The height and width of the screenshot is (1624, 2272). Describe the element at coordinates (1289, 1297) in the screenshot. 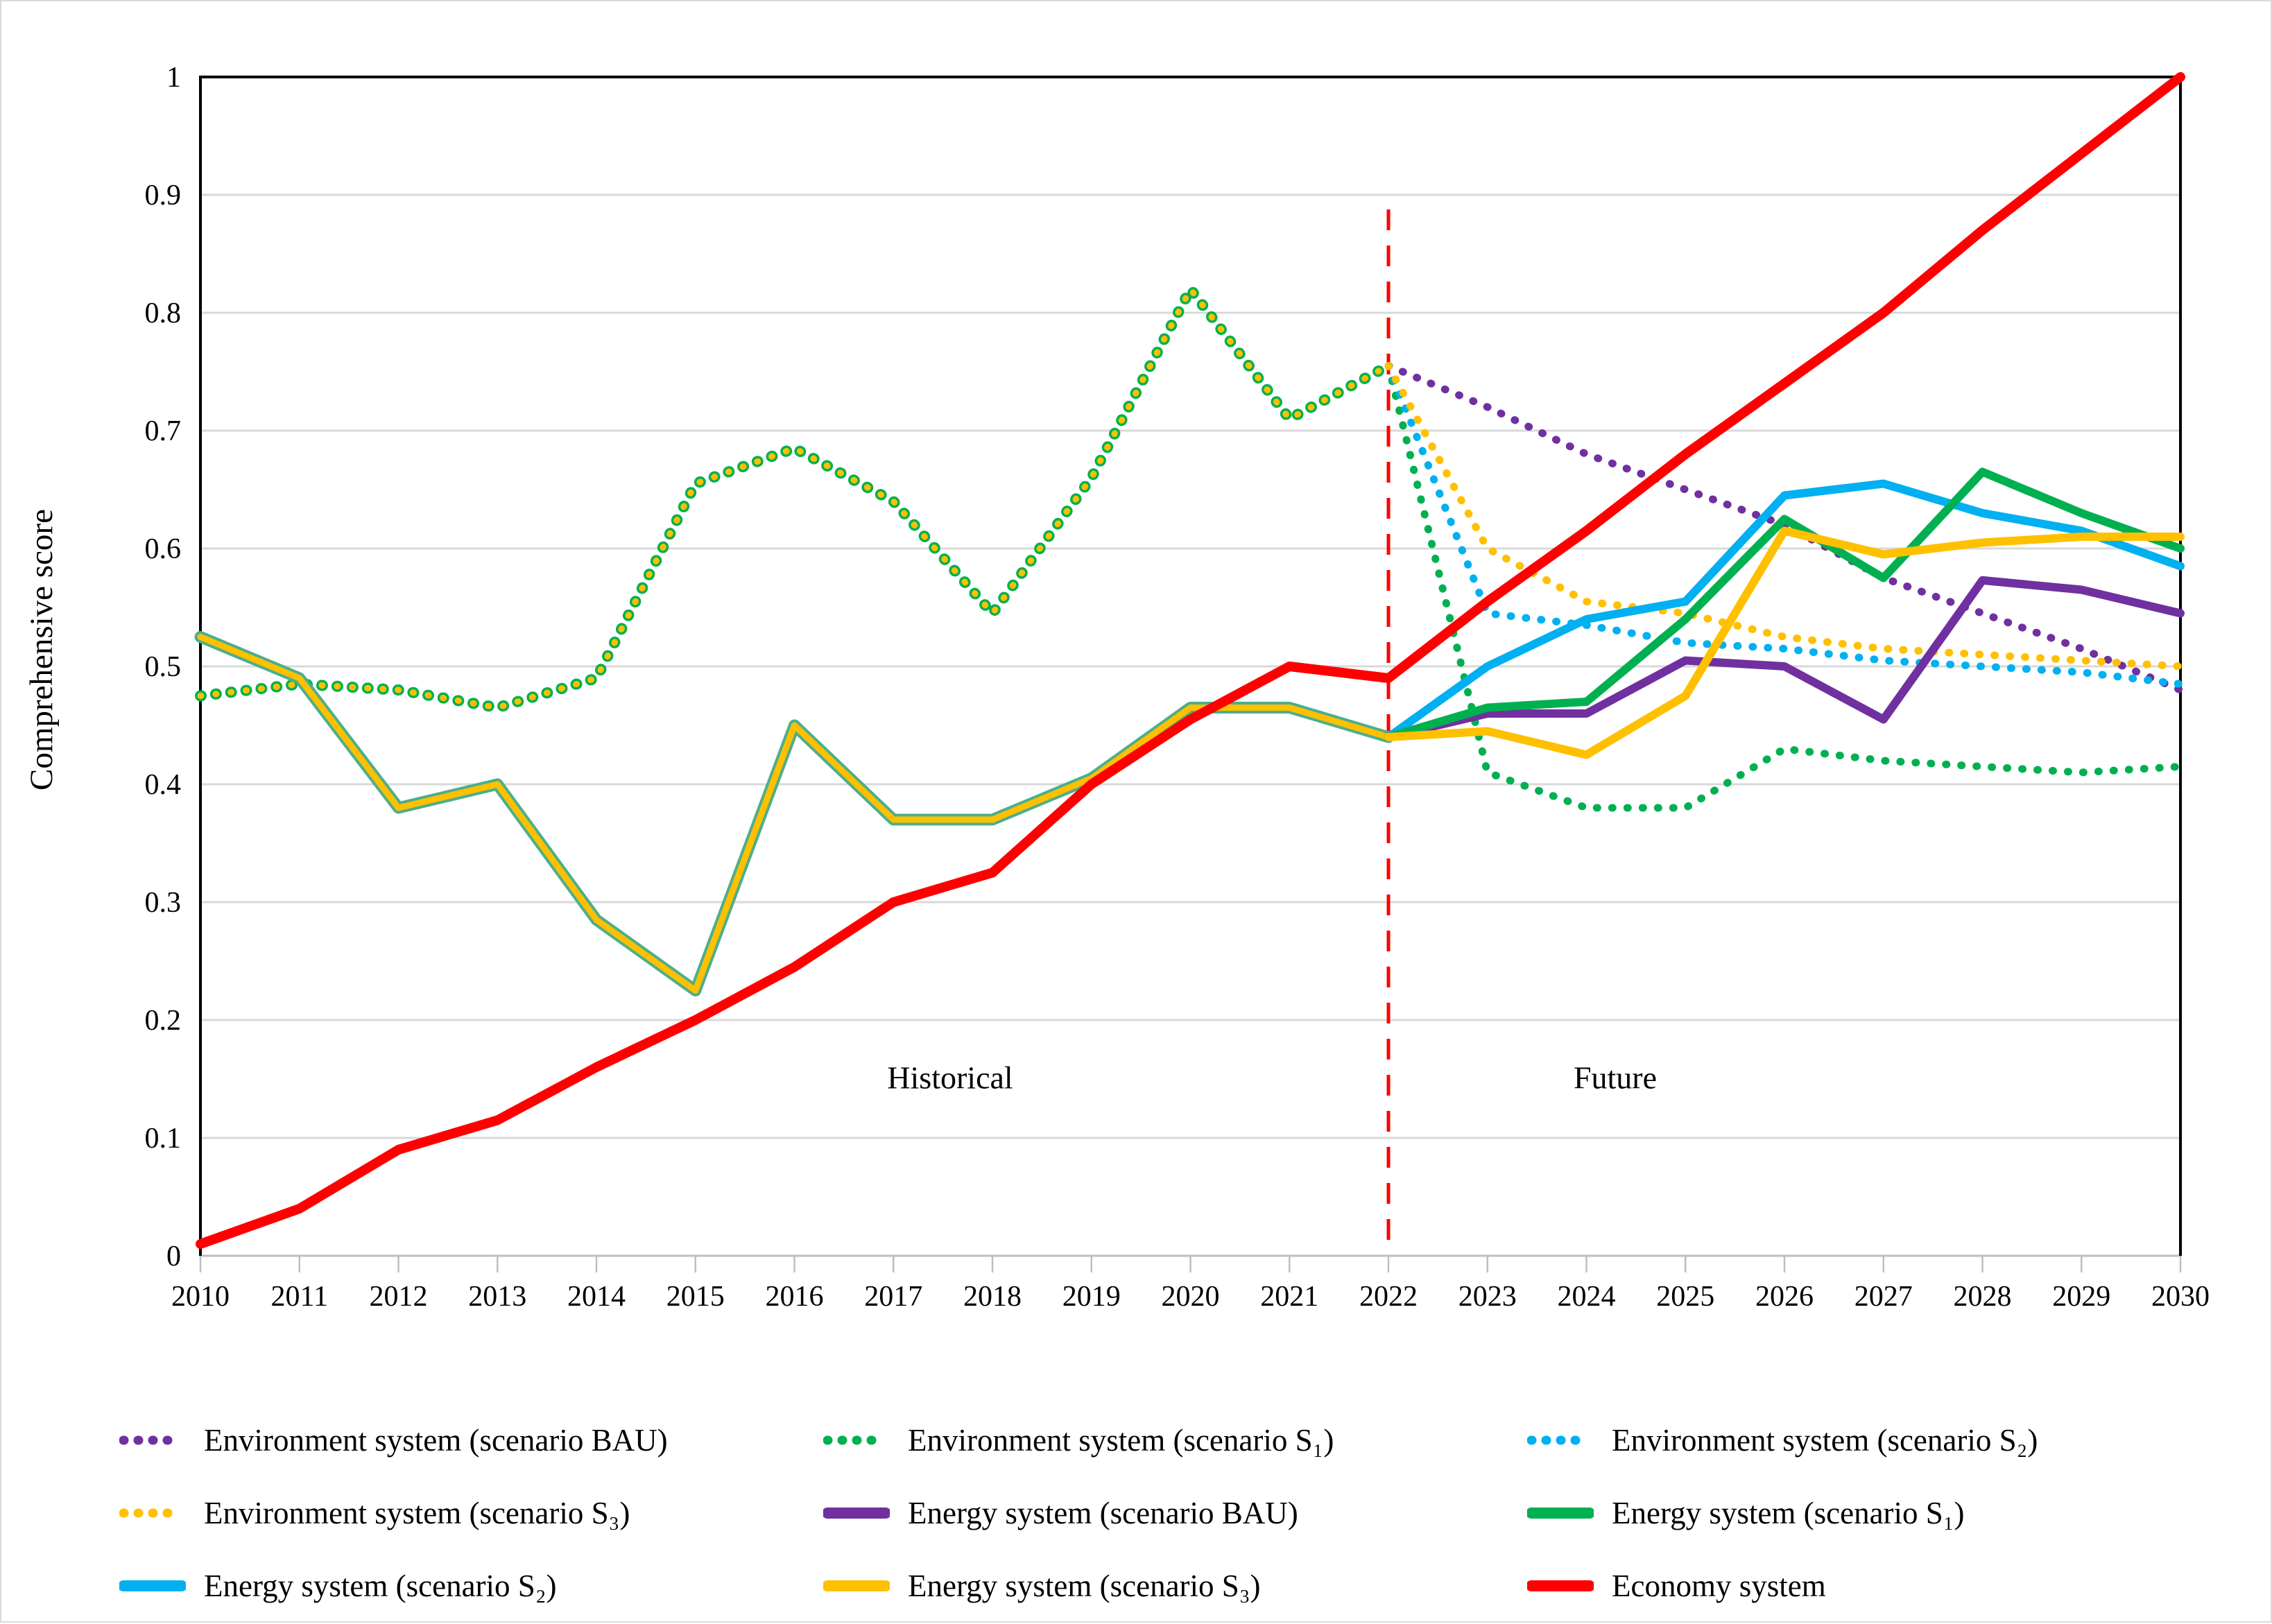

I see `x-tick-label: 2021` at that location.